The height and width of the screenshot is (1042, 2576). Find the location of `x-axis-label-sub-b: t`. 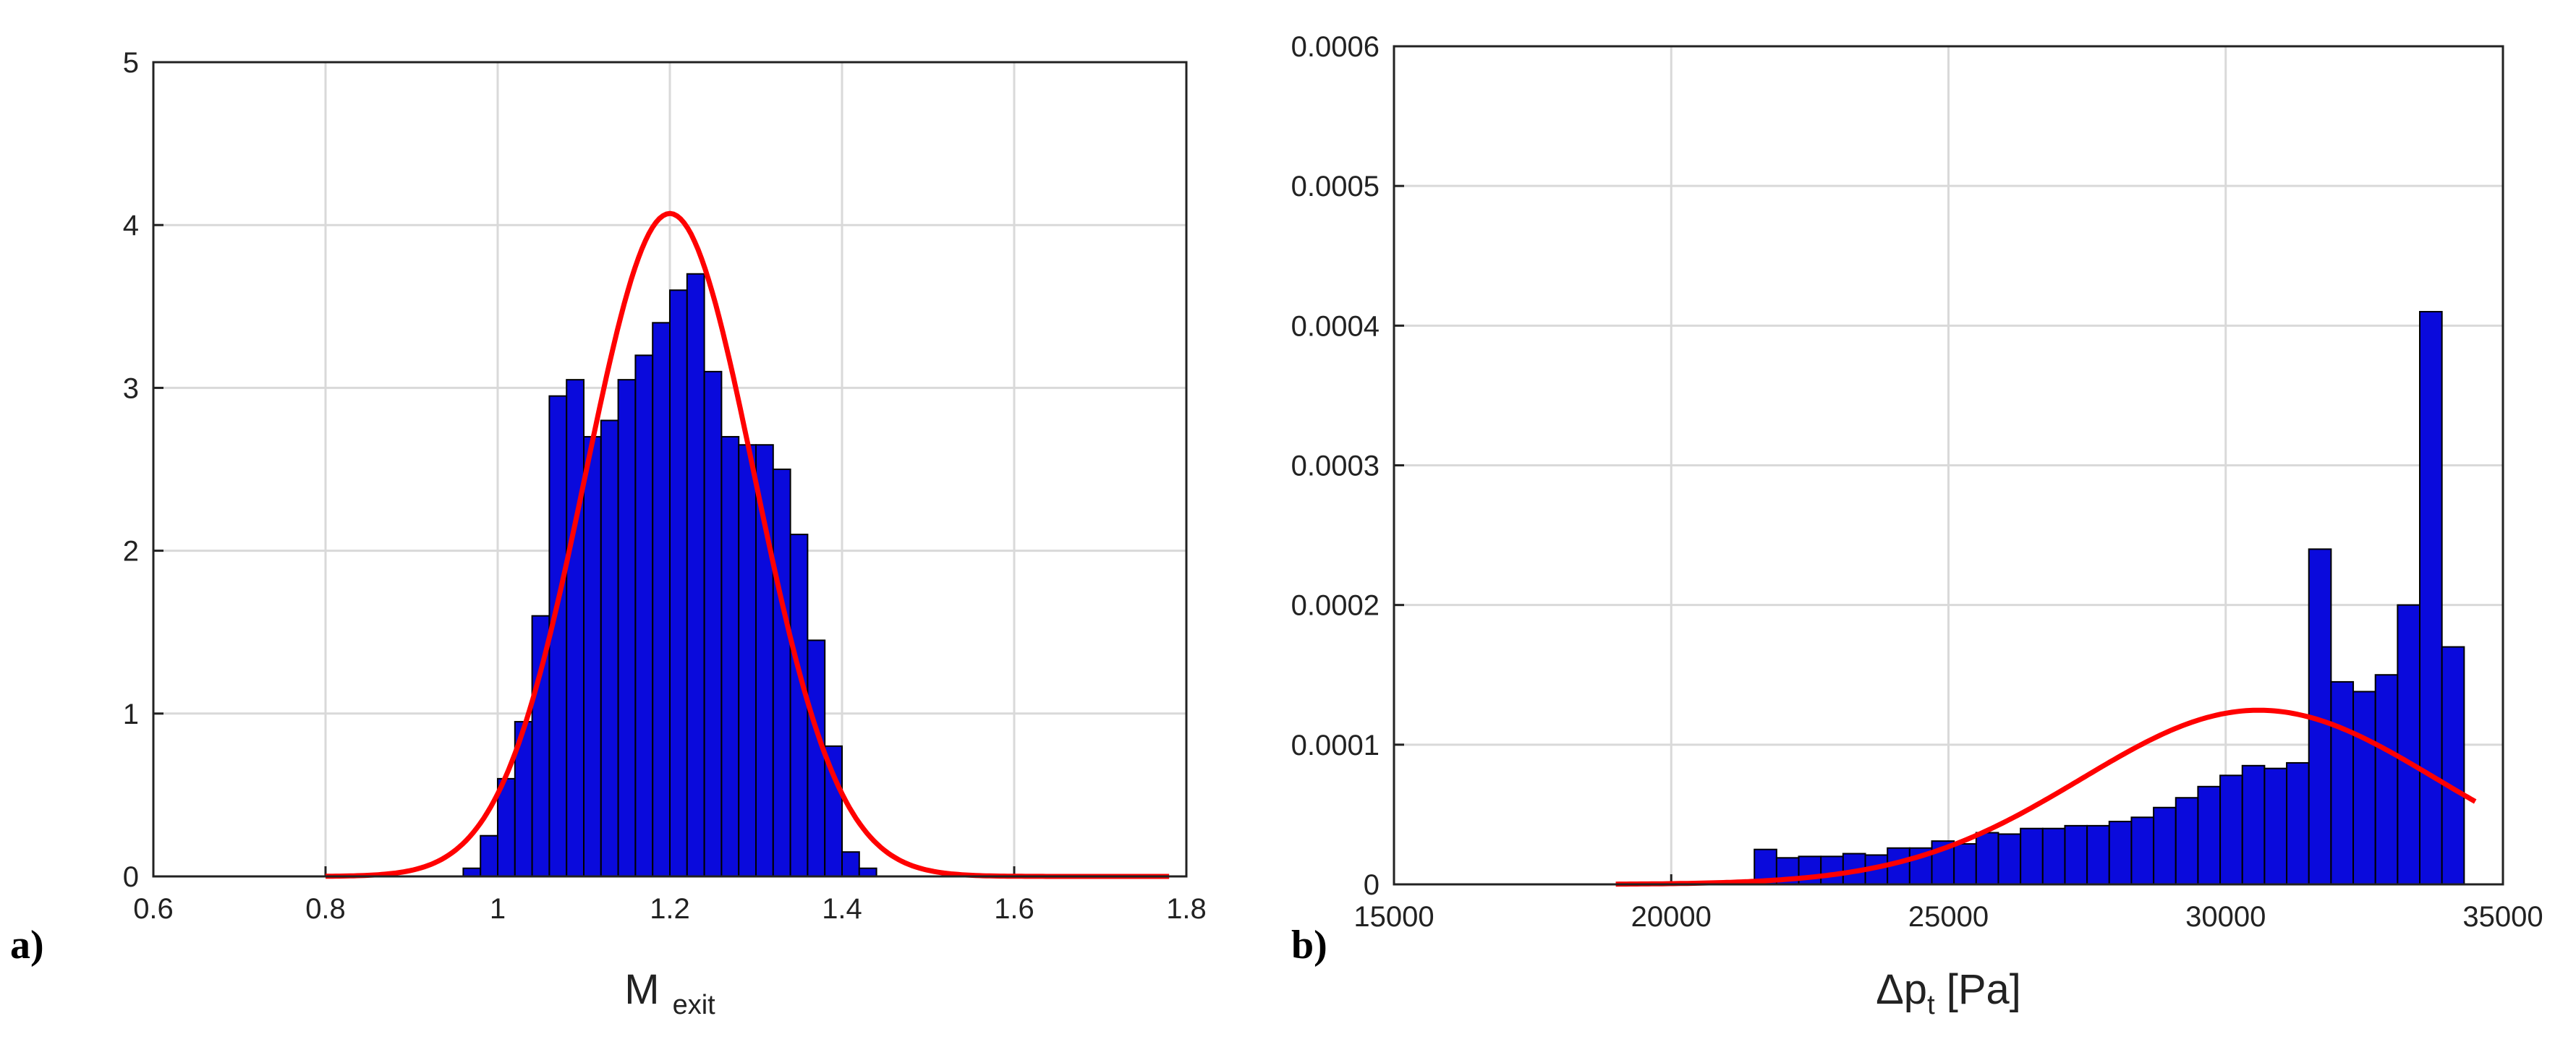

x-axis-label-sub-b: t is located at coordinates (1931, 1005).